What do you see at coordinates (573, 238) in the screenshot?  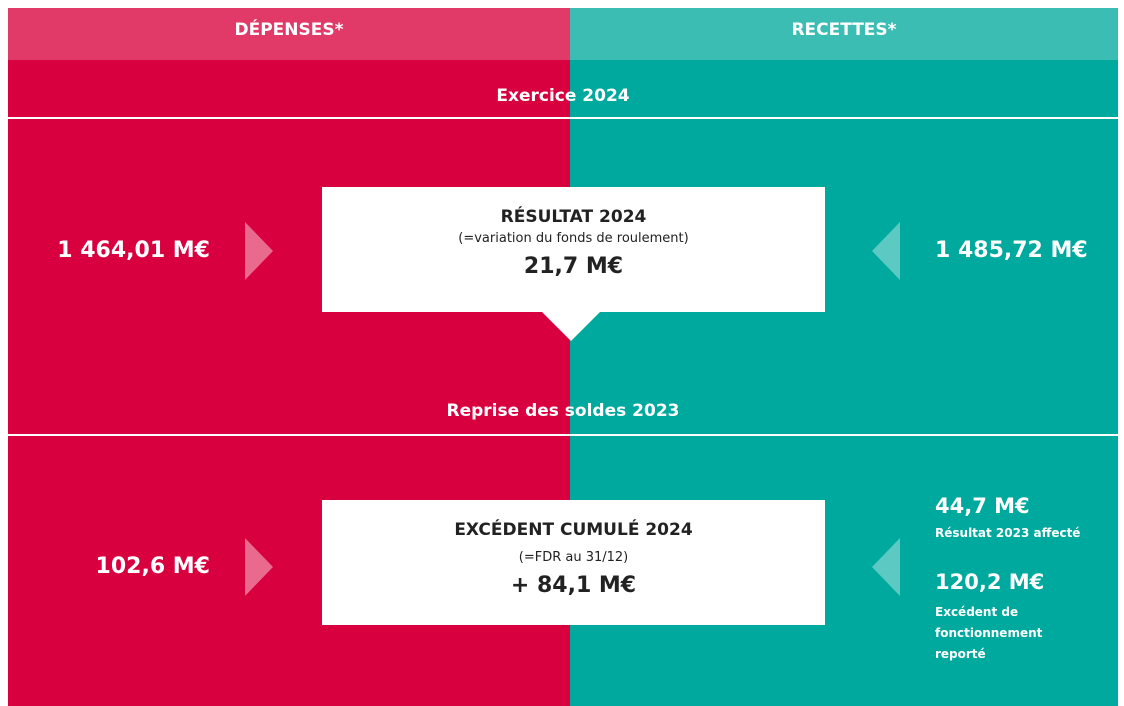 I see `box-subtitle: (=variation du fonds de roulement)` at bounding box center [573, 238].